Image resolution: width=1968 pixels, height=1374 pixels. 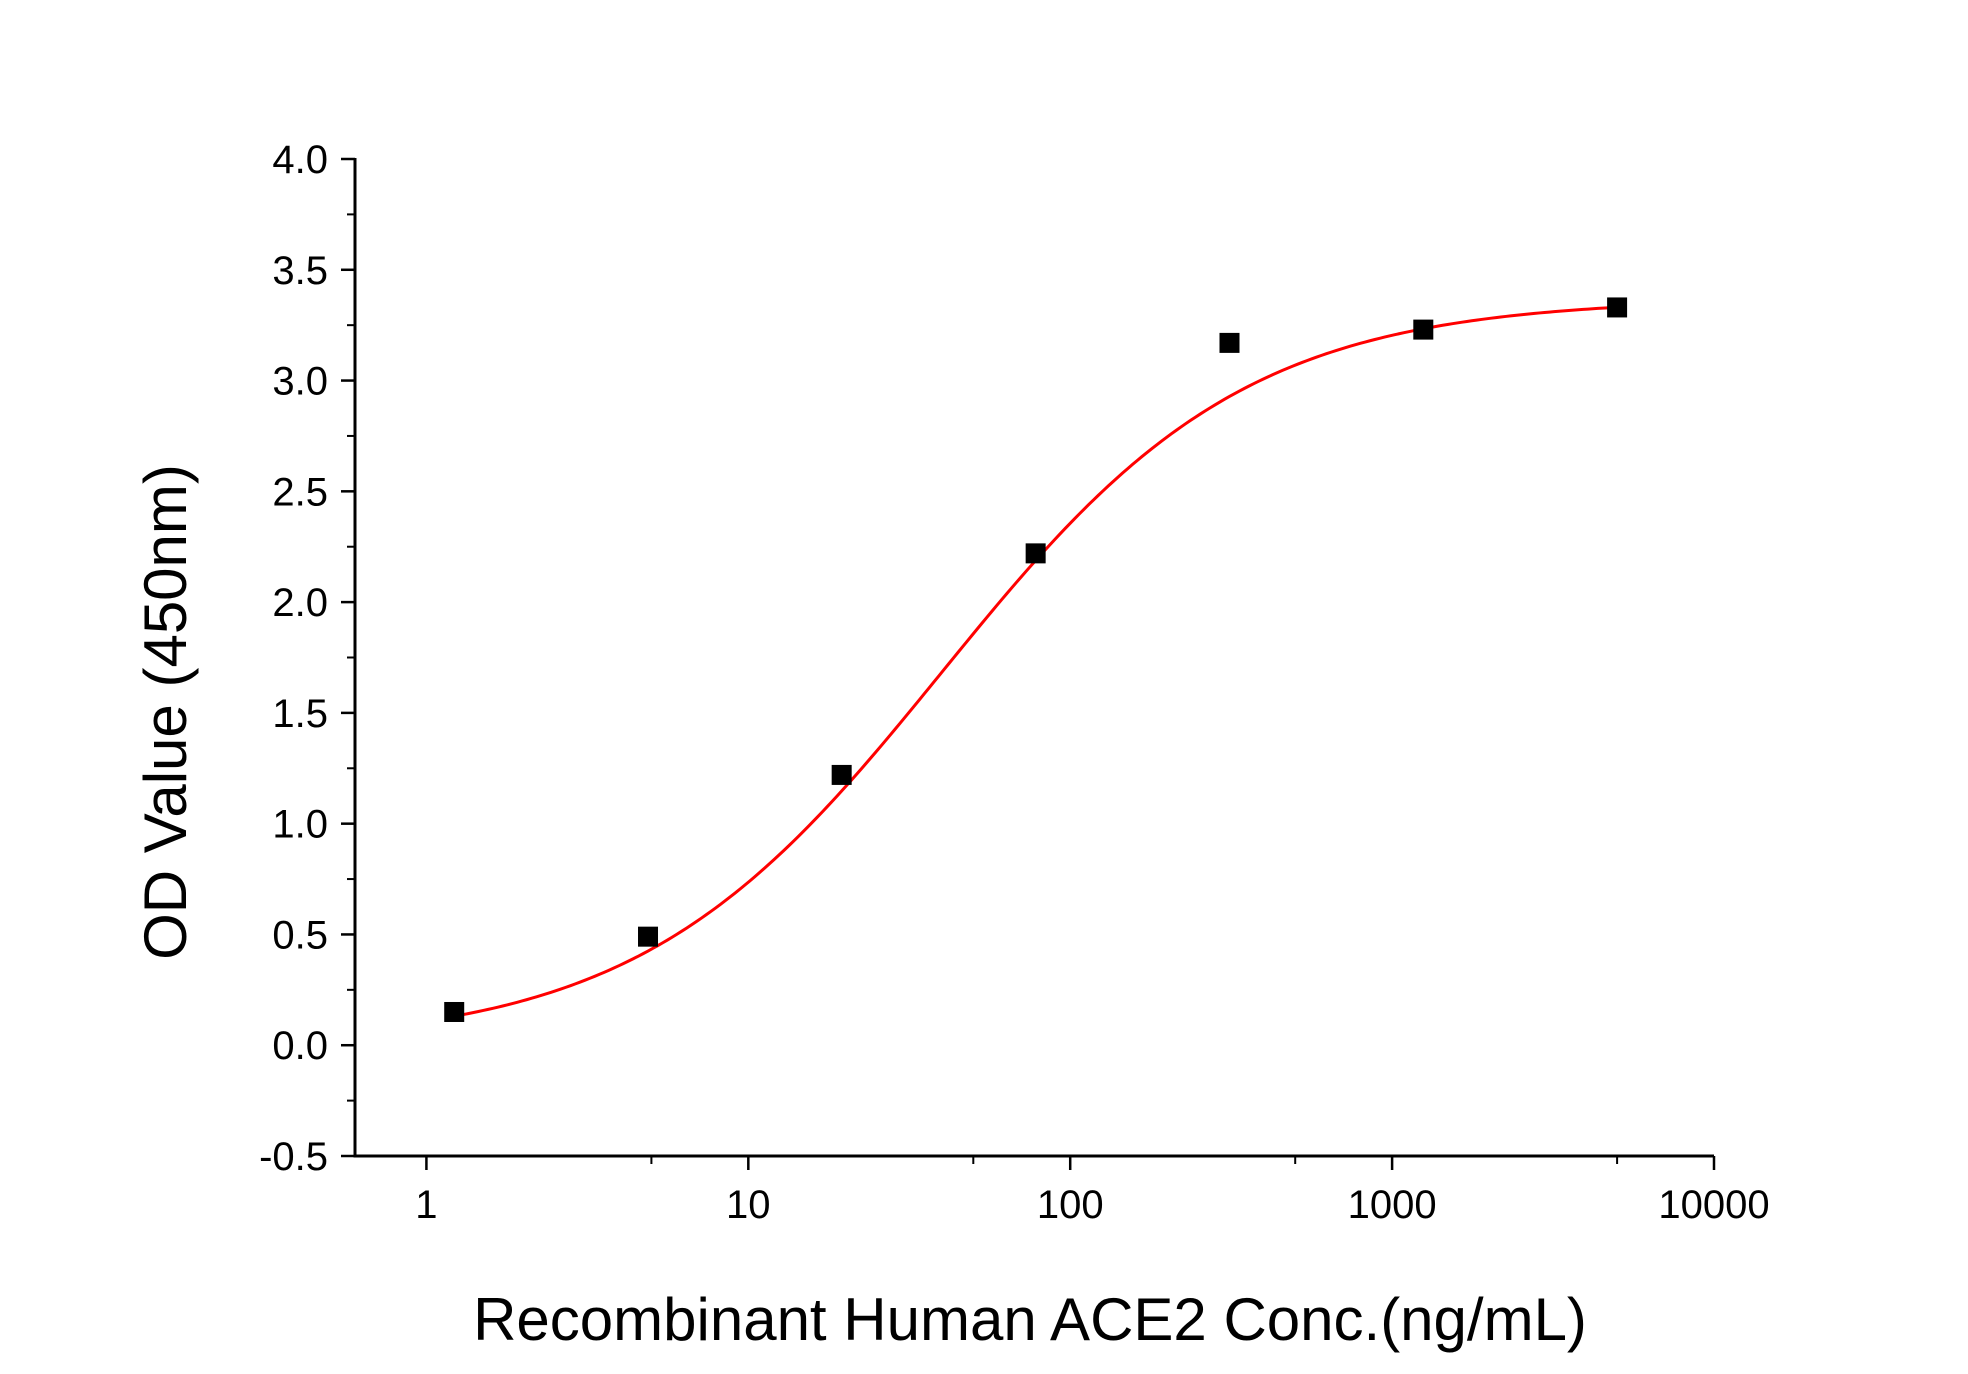 What do you see at coordinates (300, 1046) in the screenshot?
I see `y-tick-label: 0.0` at bounding box center [300, 1046].